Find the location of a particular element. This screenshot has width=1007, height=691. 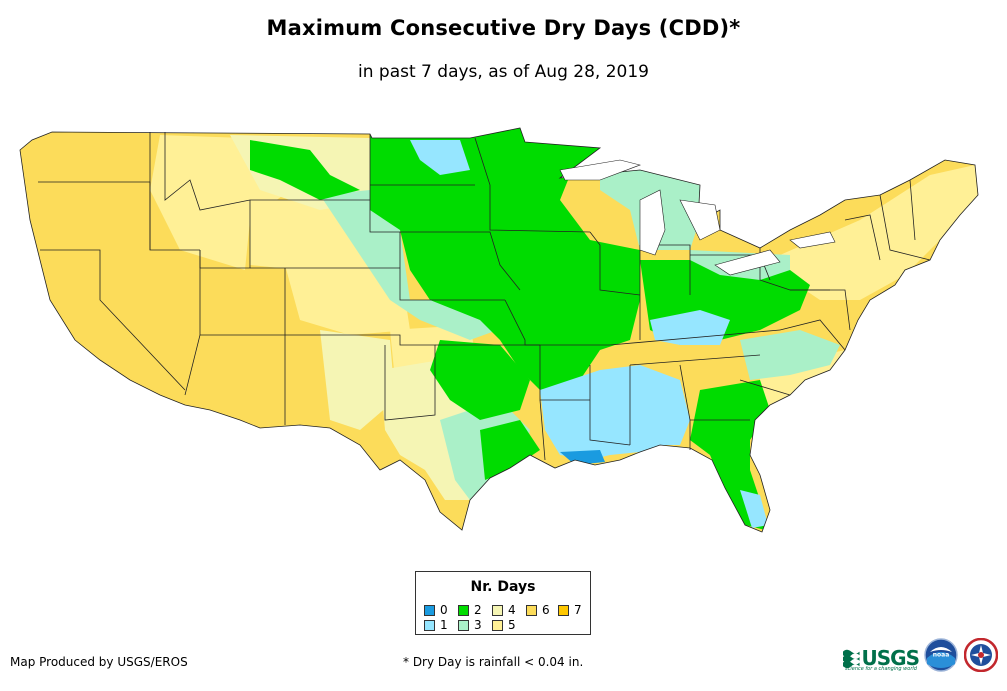

credit-text: Map Produced by USGS/EROS is located at coordinates (99, 662).